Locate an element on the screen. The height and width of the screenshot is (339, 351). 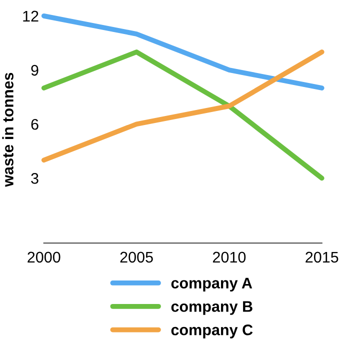
x-tick-label: 2010 is located at coordinates (229, 257).